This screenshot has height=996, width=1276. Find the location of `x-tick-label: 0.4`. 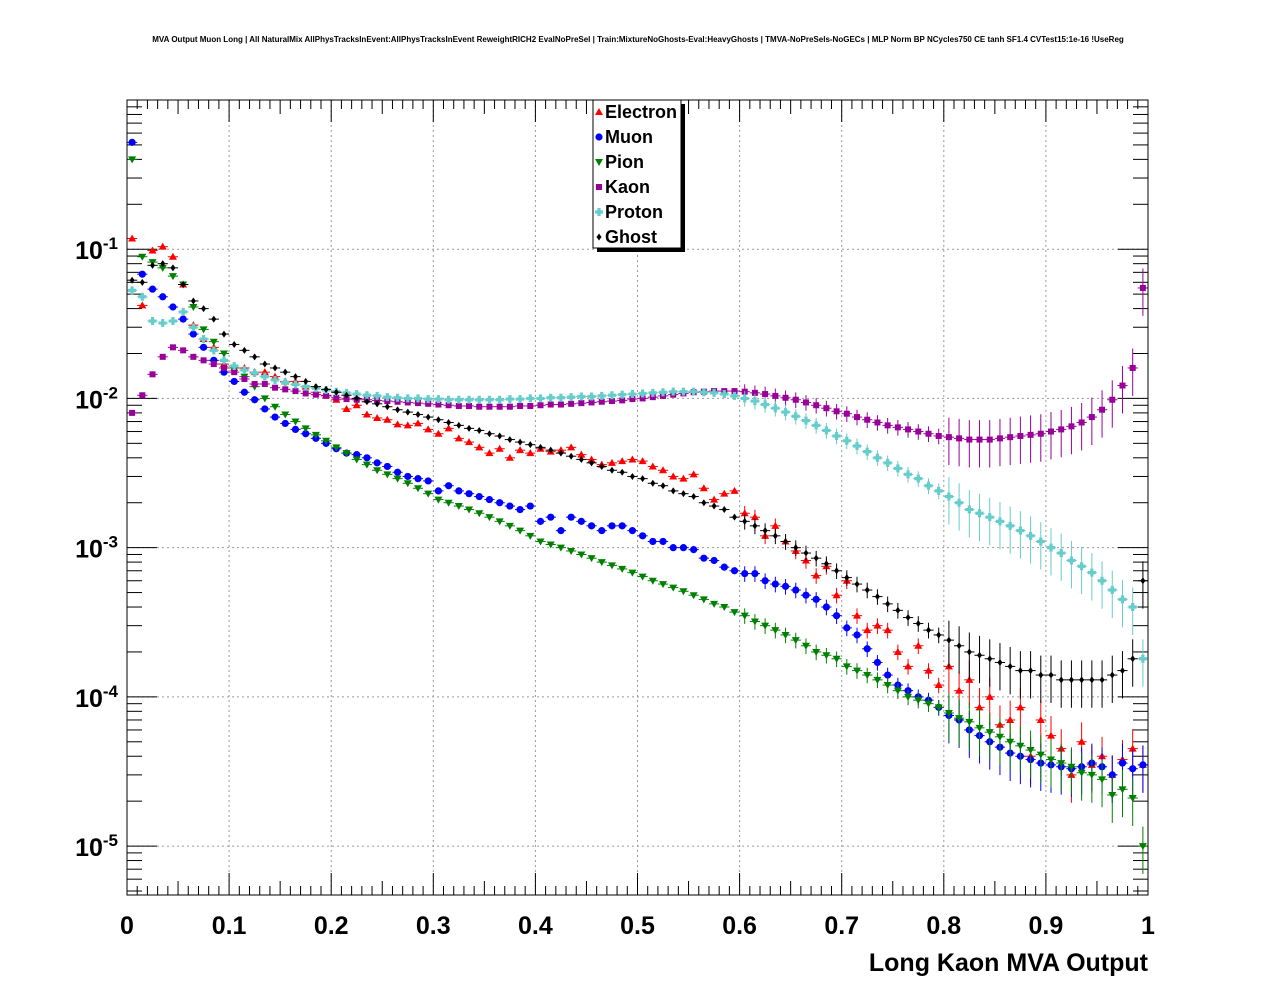

x-tick-label: 0.4 is located at coordinates (535, 926).